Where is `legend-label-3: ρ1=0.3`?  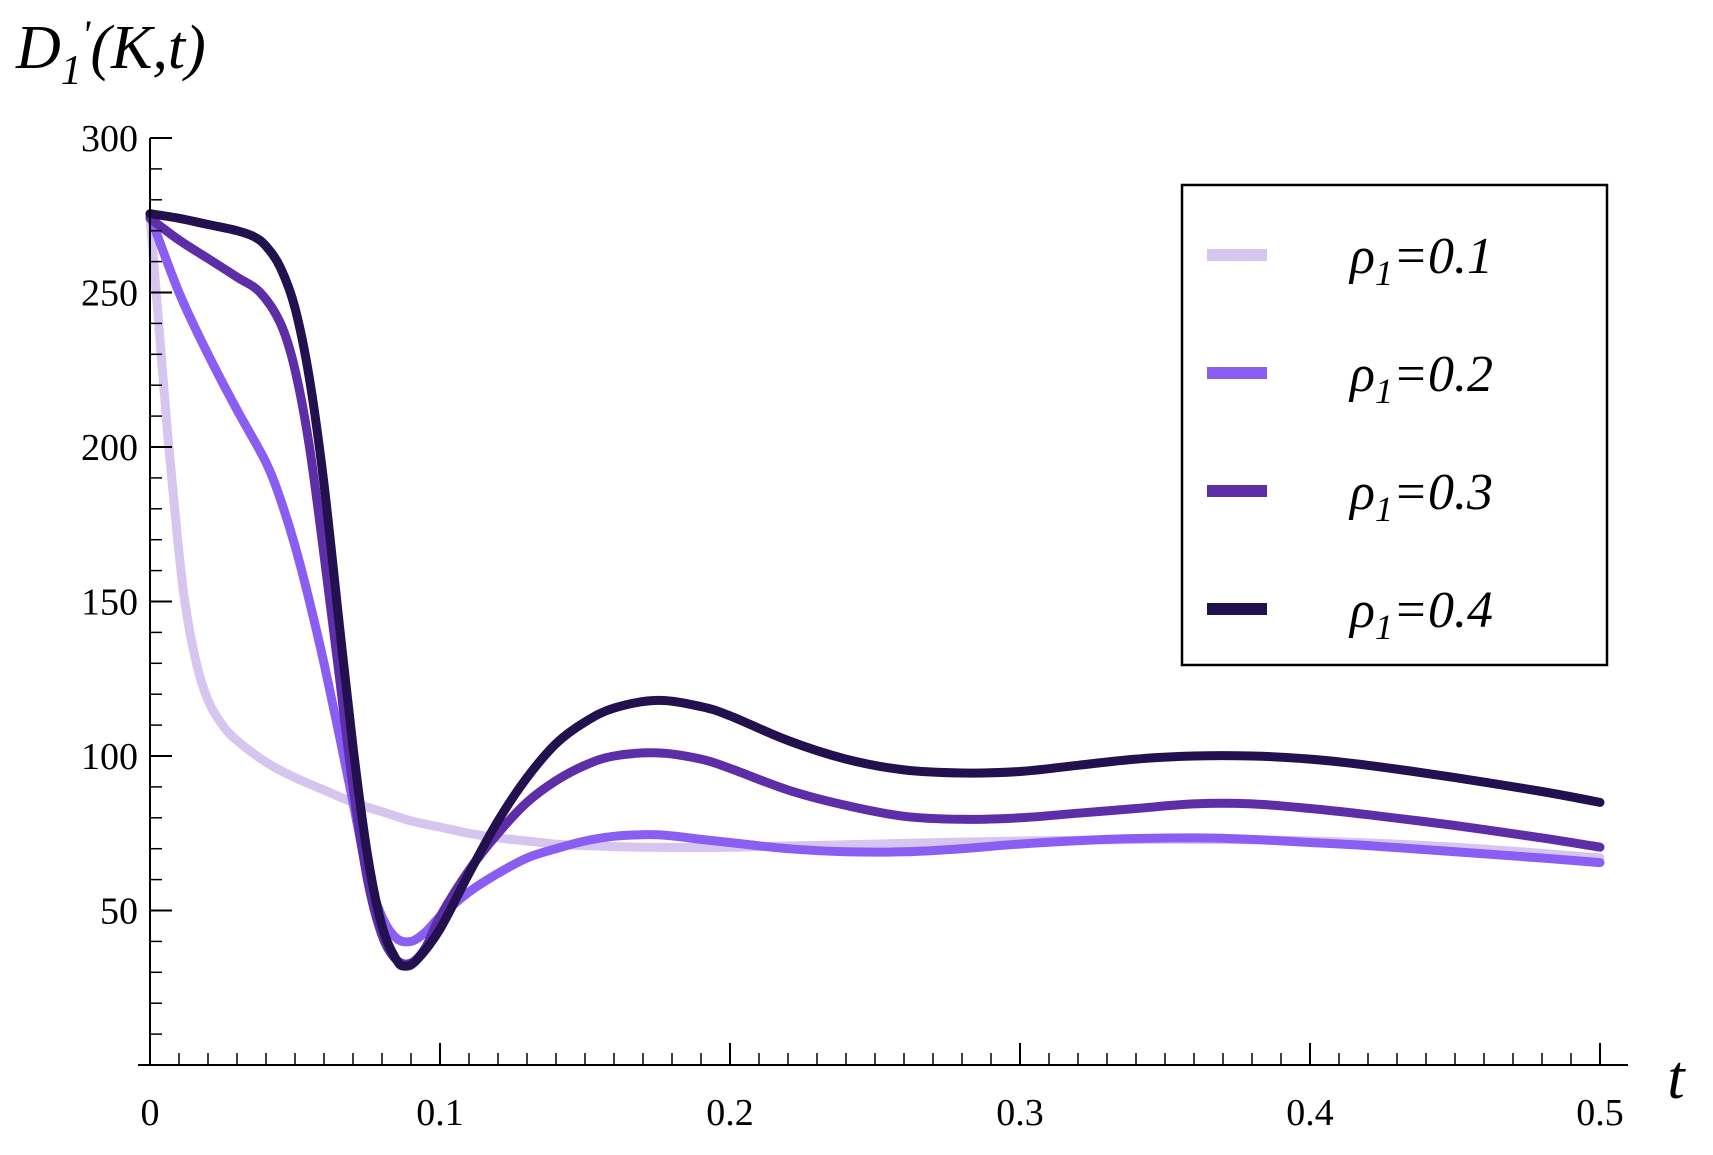 legend-label-3: ρ1=0.3 is located at coordinates (1420, 496).